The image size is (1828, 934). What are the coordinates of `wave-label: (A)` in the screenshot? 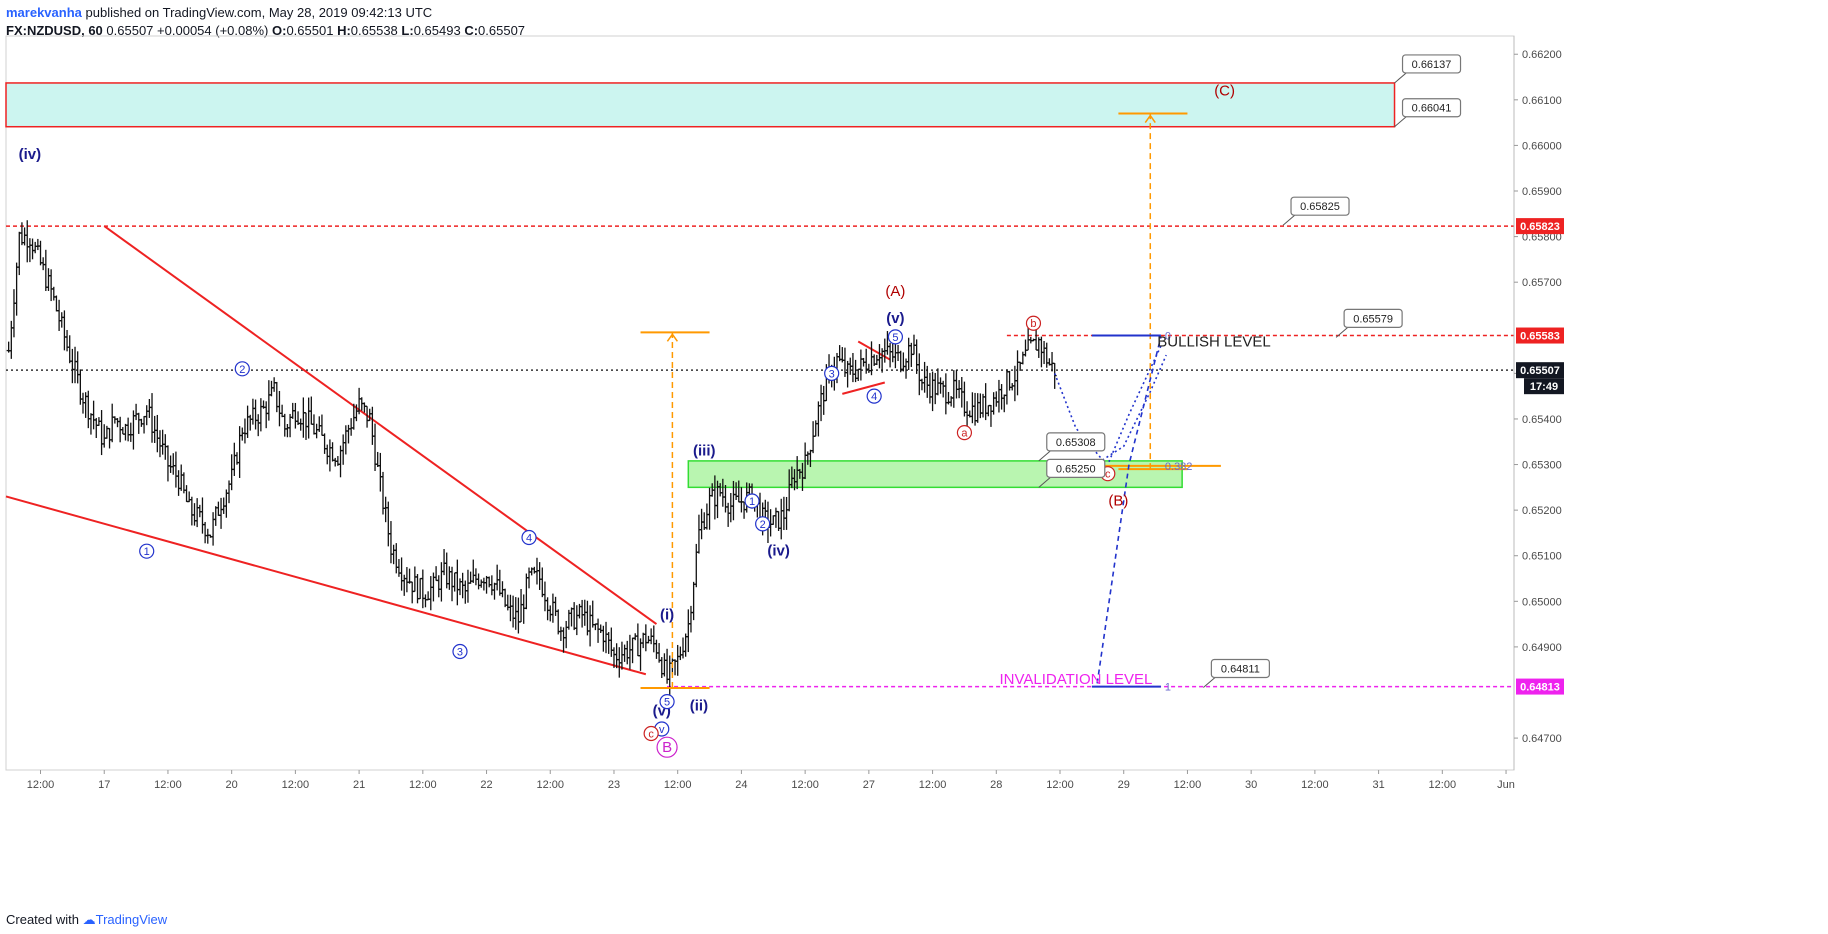 It's located at (895, 291).